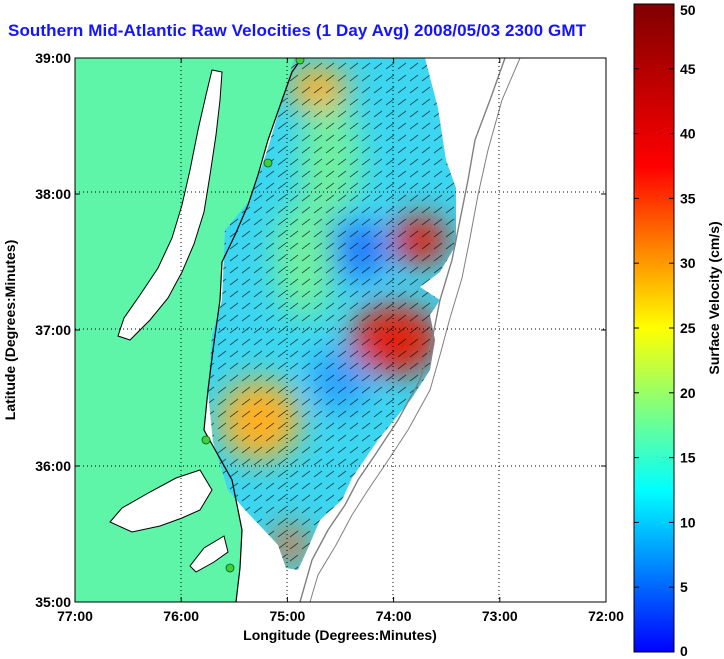  Describe the element at coordinates (75, 616) in the screenshot. I see `x-tick-label: 77:00` at that location.